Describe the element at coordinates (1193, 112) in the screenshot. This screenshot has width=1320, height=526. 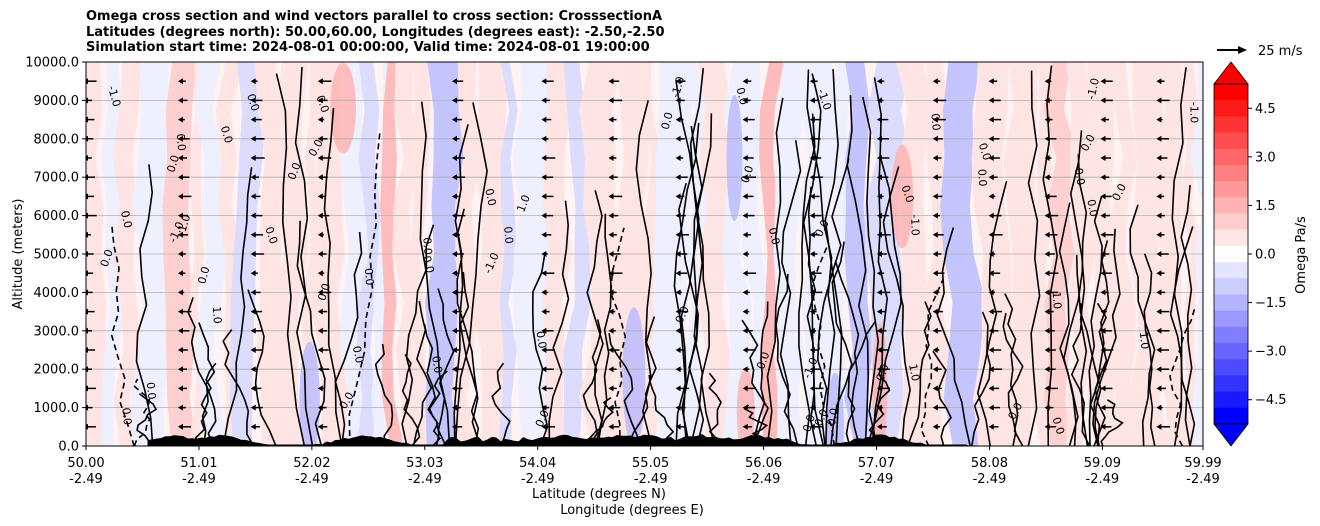
I see `contour-label: -1.0` at that location.